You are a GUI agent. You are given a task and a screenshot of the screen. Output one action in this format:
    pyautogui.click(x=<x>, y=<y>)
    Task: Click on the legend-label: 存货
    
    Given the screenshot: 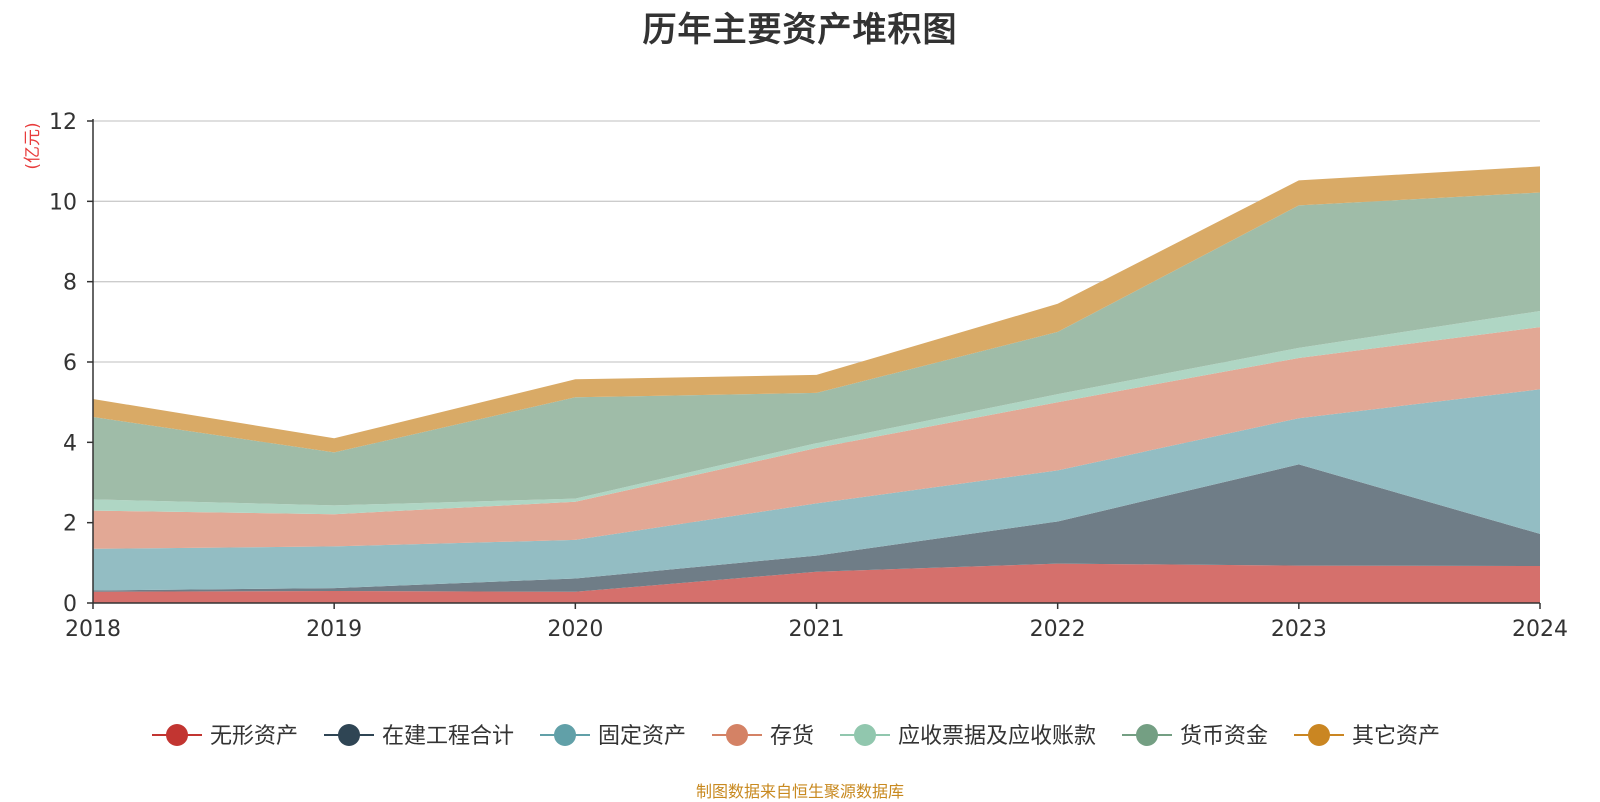 What is the action you would take?
    pyautogui.click(x=792, y=736)
    